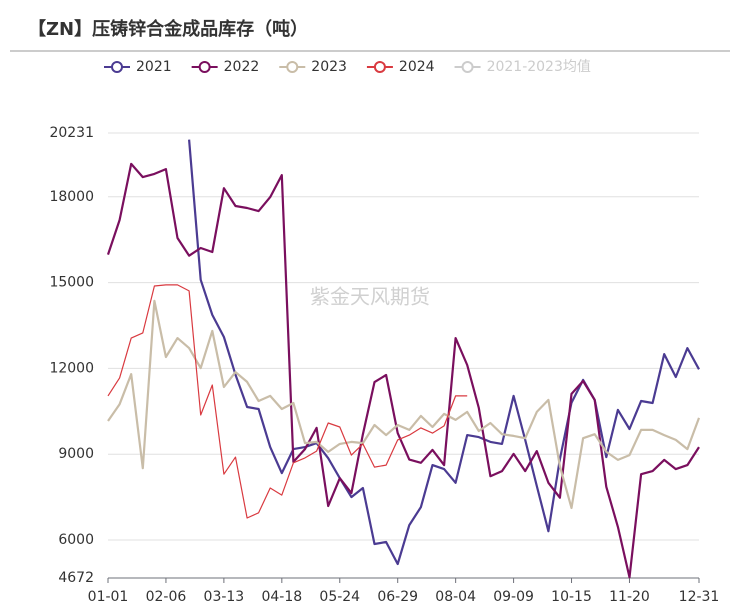 This screenshot has height=613, width=742. I want to click on x-tick-label: 12-31, so click(699, 597).